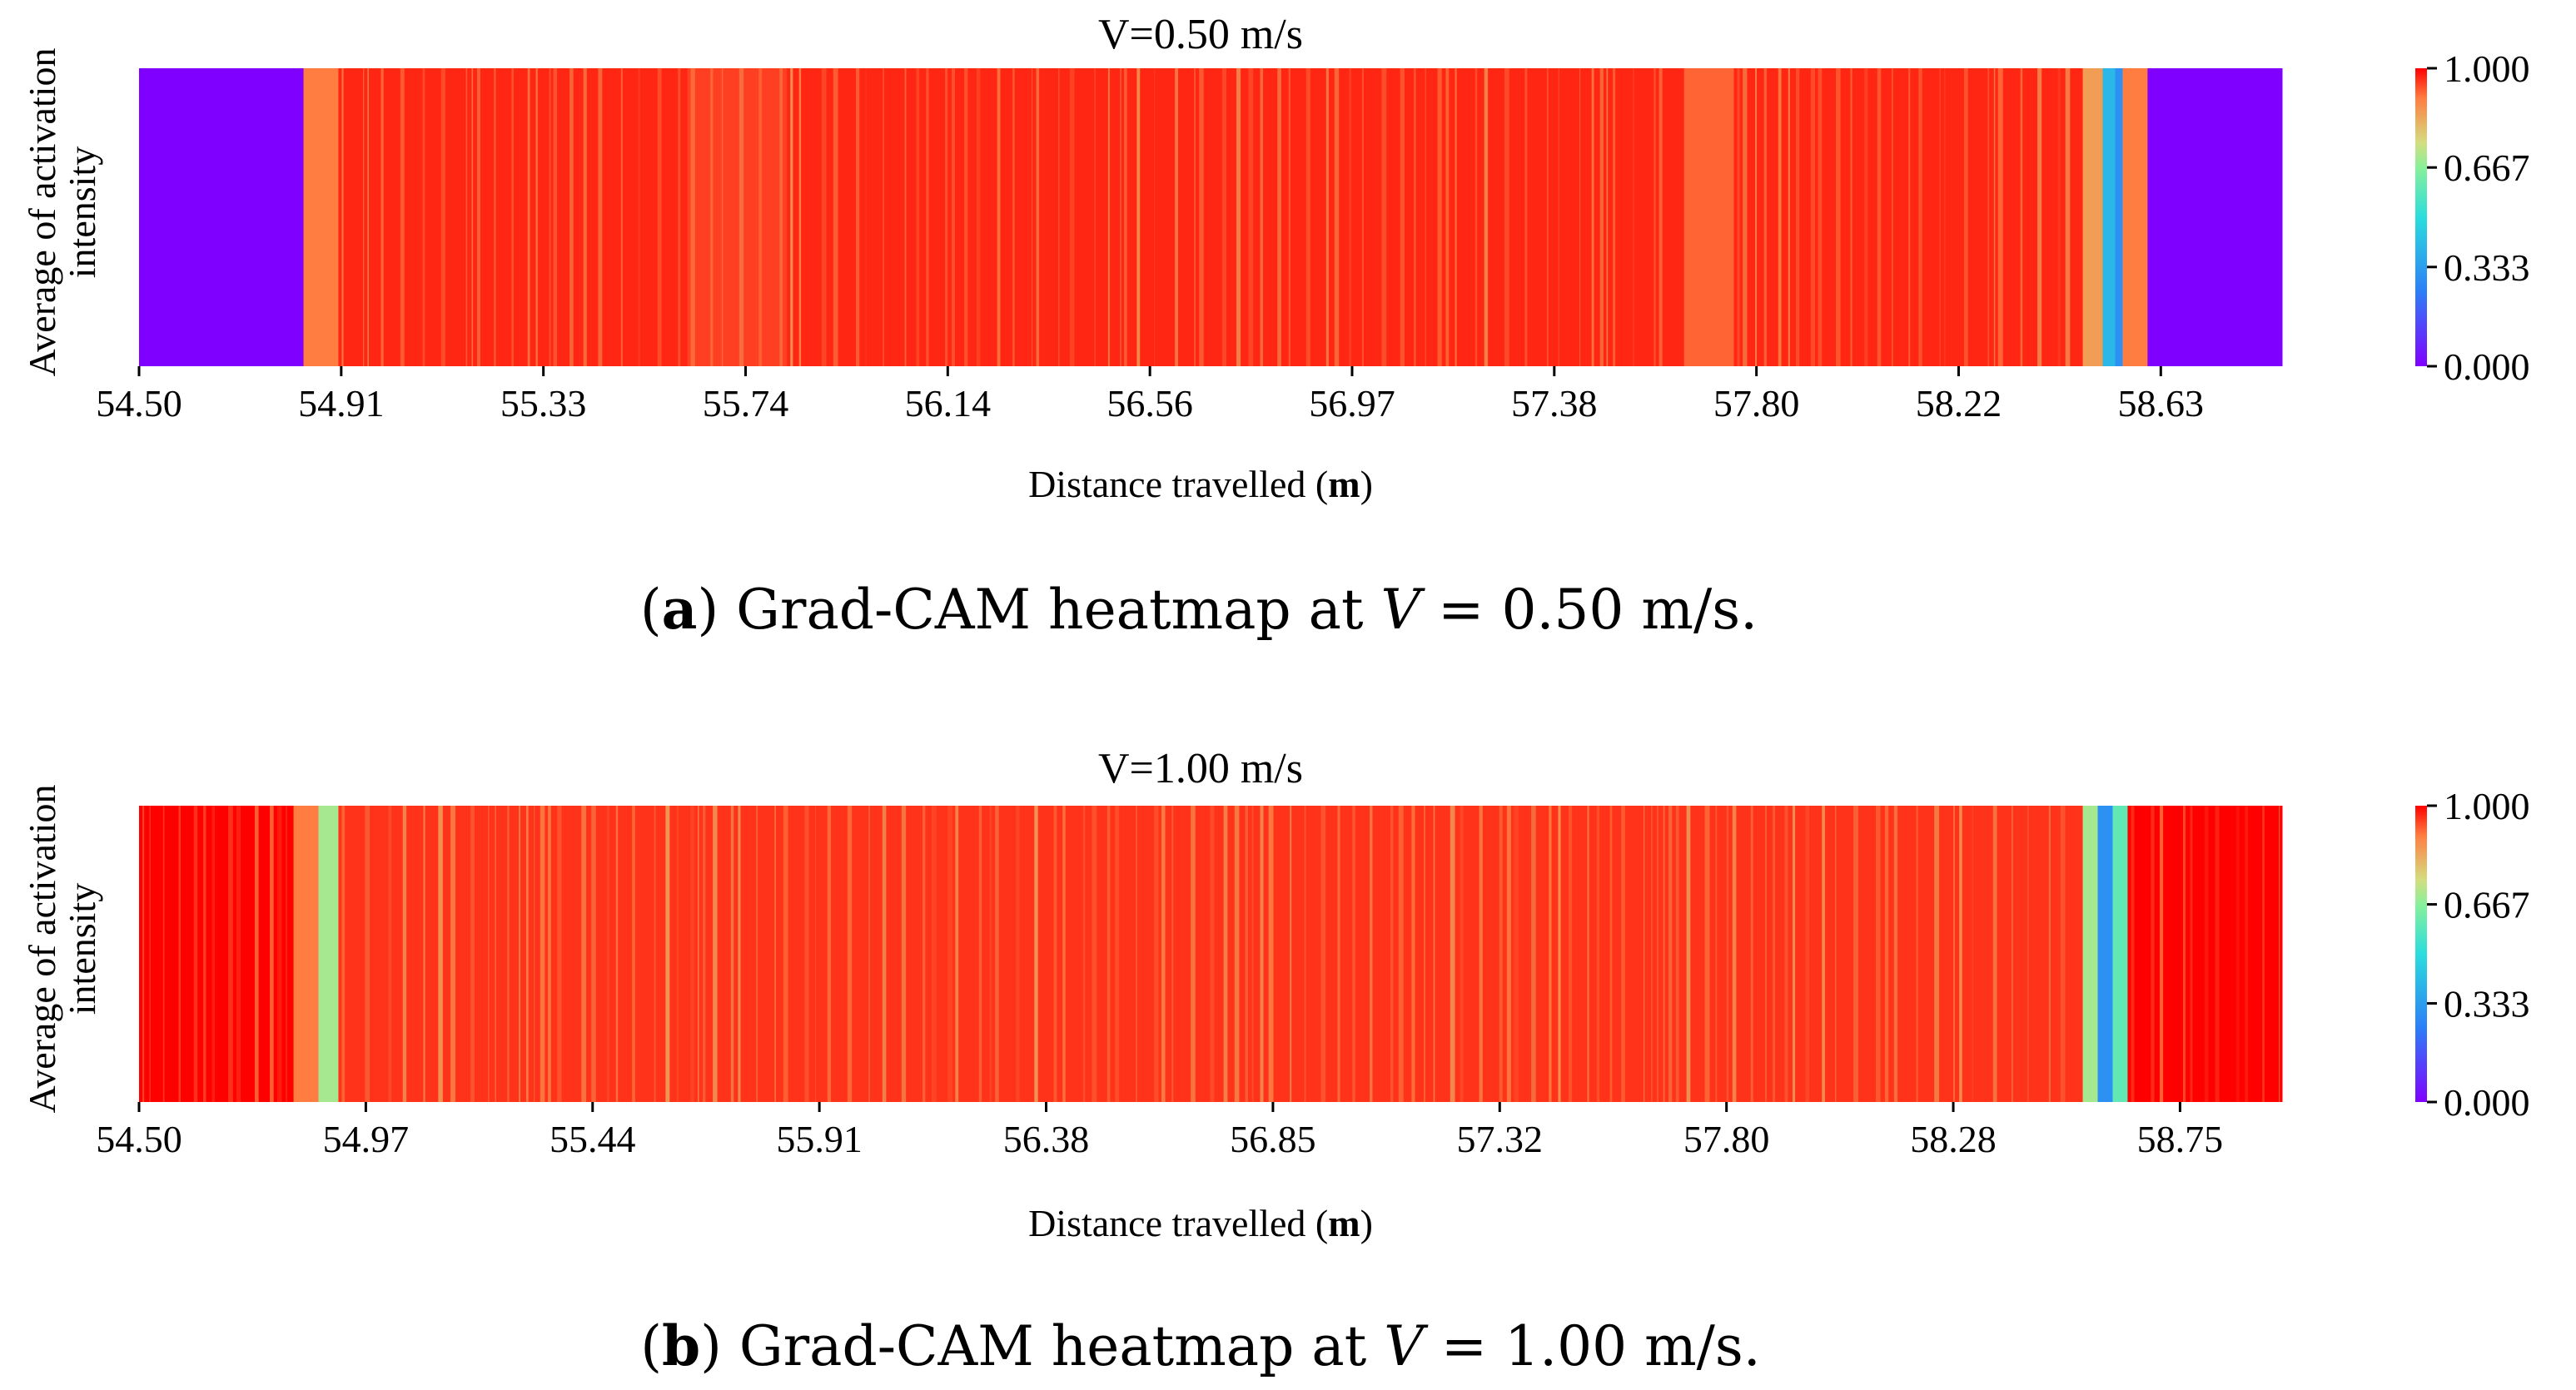  I want to click on colorbar-tick-label: 0.333, so click(2487, 1003).